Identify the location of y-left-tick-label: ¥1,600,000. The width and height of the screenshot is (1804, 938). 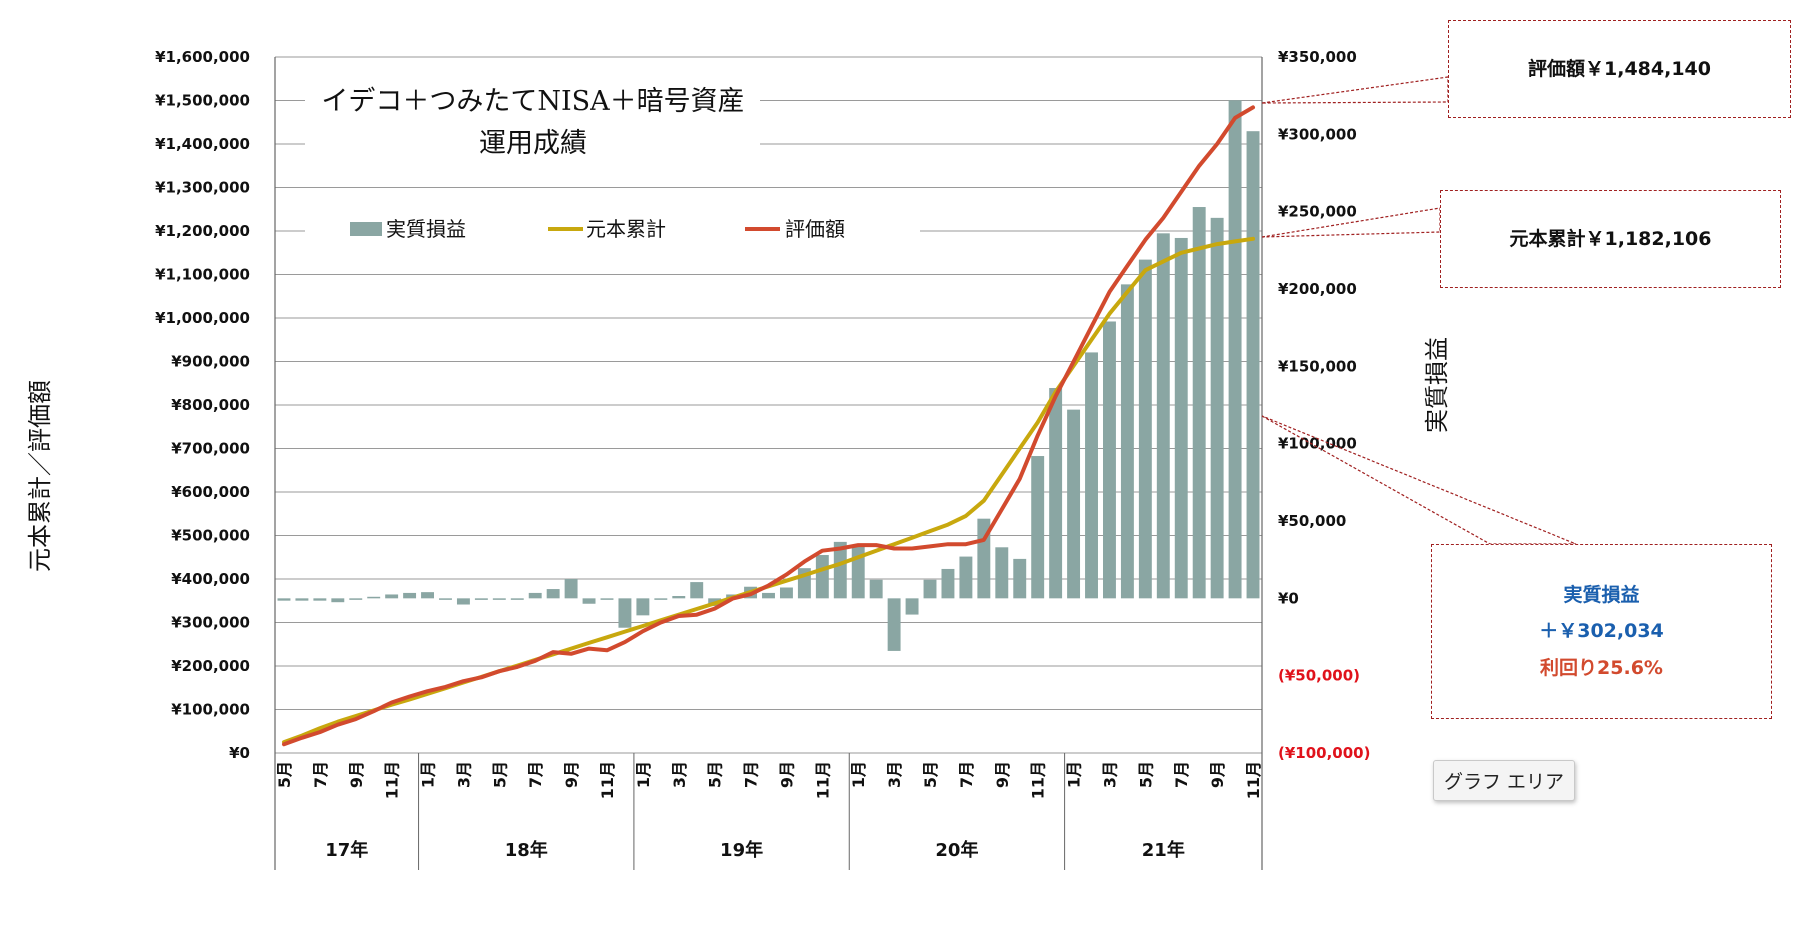
(202, 57).